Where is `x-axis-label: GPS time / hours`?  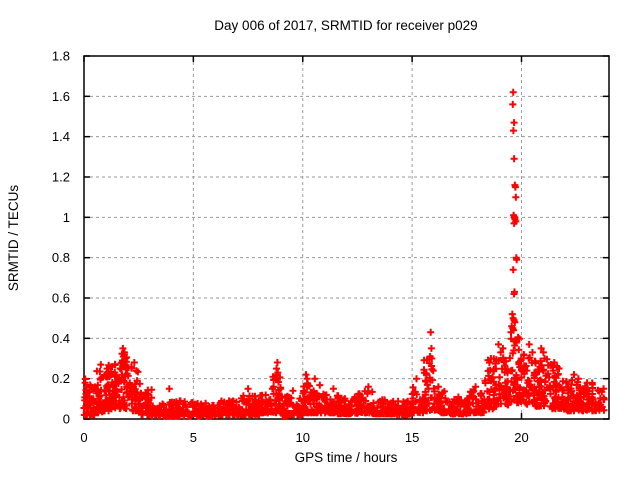
x-axis-label: GPS time / hours is located at coordinates (346, 457).